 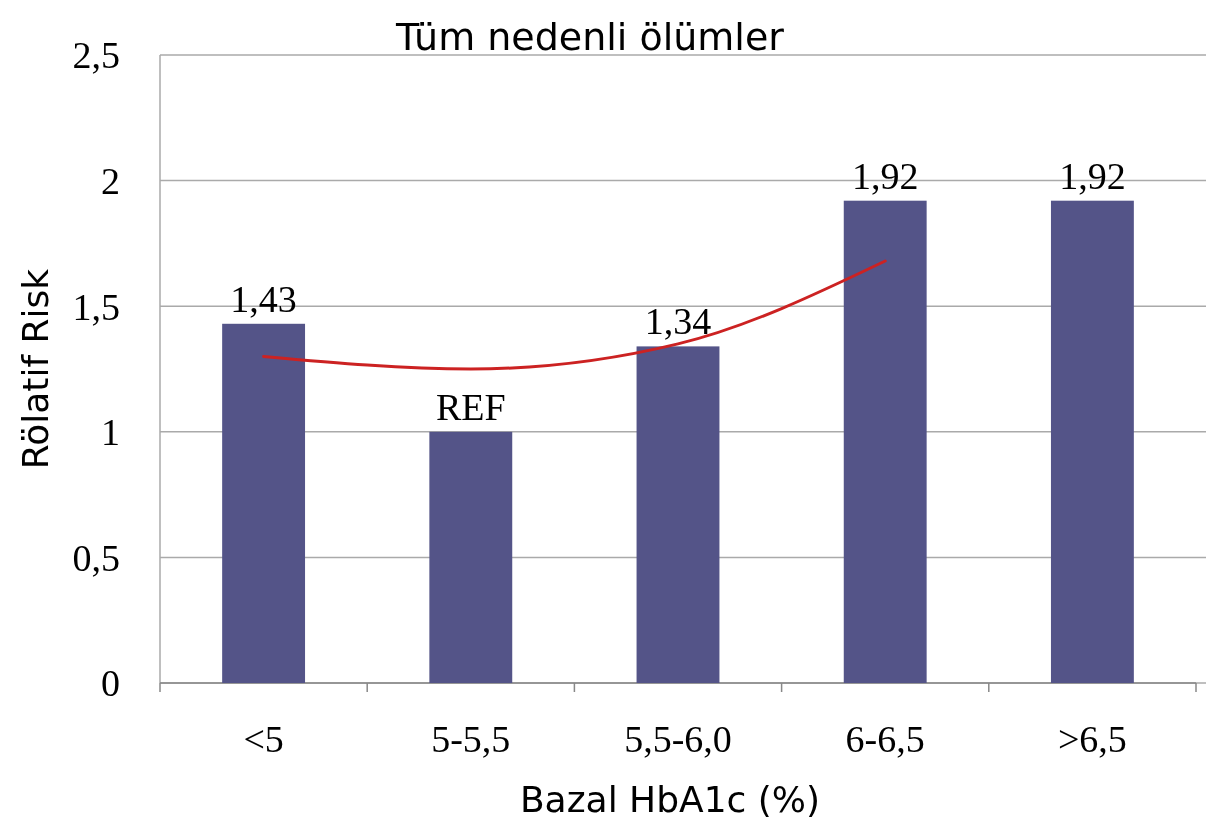 I want to click on x-tick-label: >6,5, so click(x=1092, y=739).